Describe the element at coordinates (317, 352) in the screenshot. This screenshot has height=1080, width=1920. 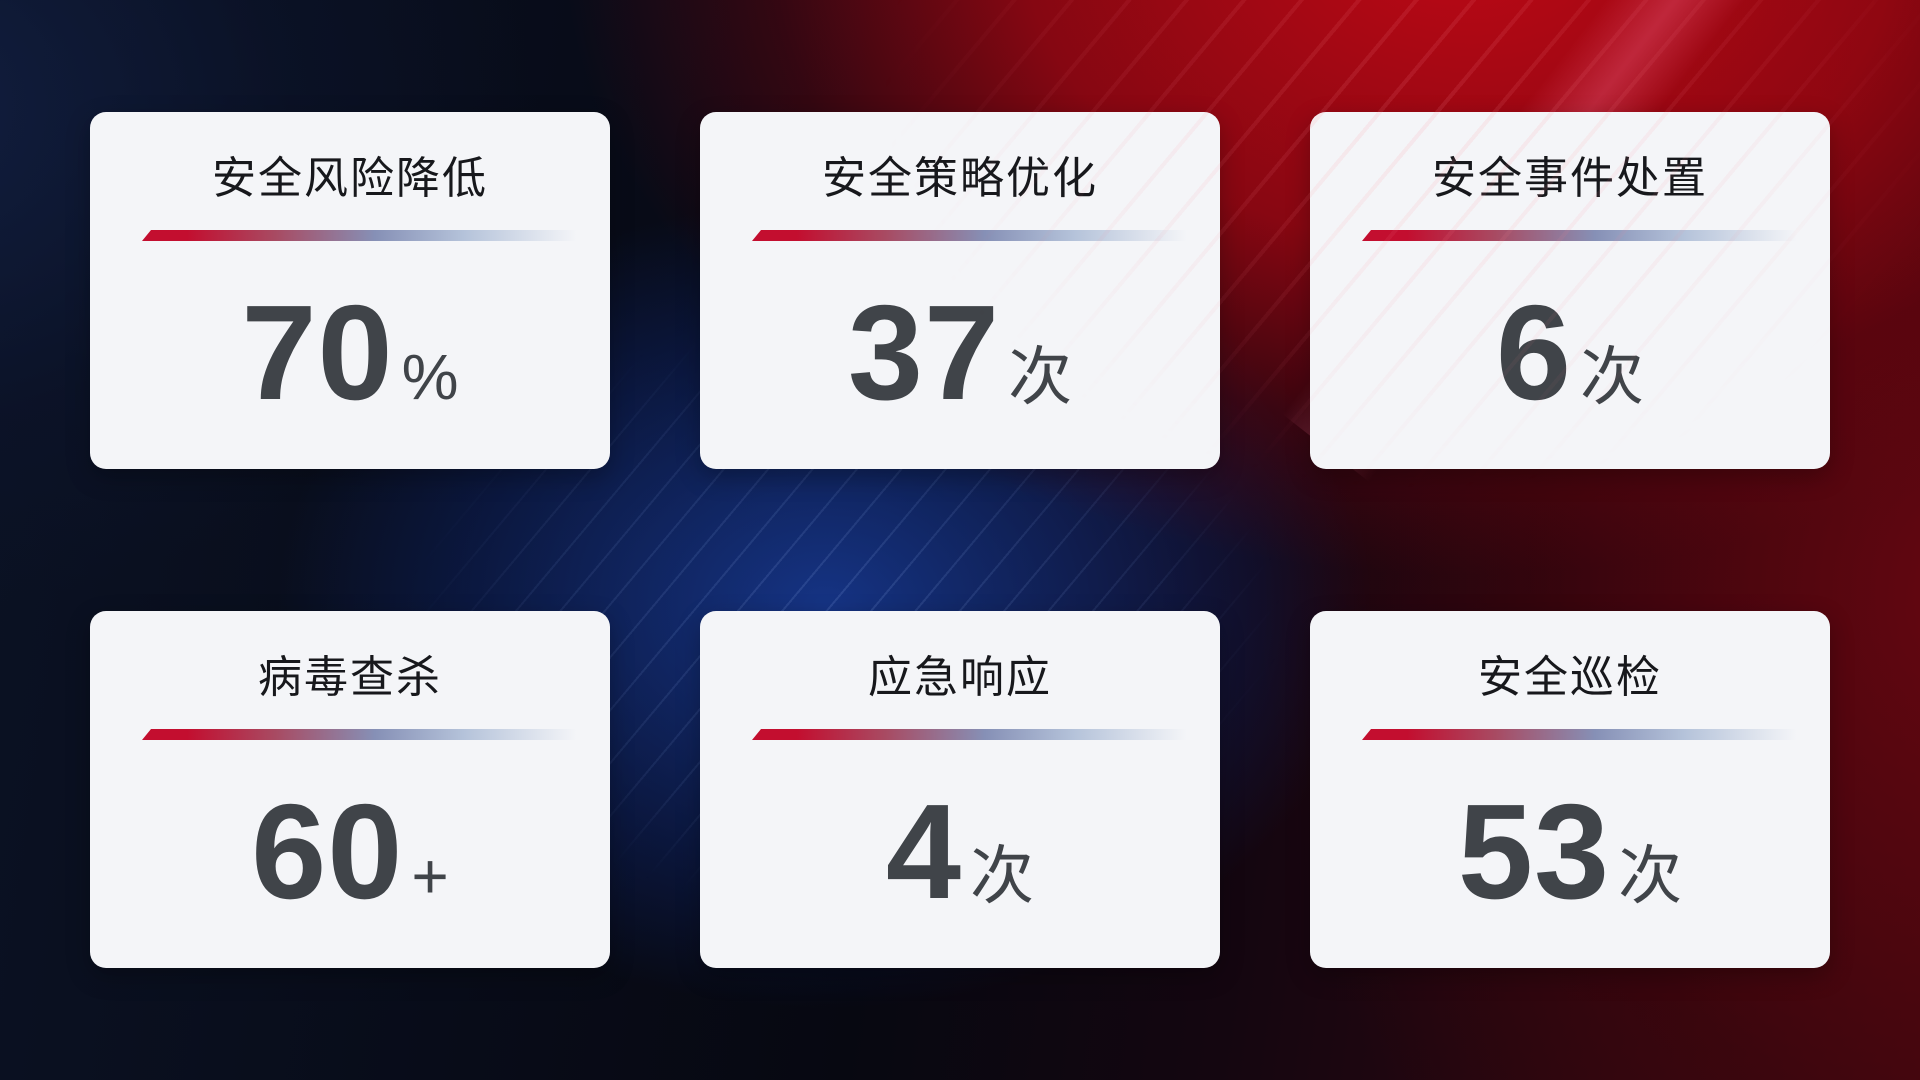
I see `value-number: 70` at that location.